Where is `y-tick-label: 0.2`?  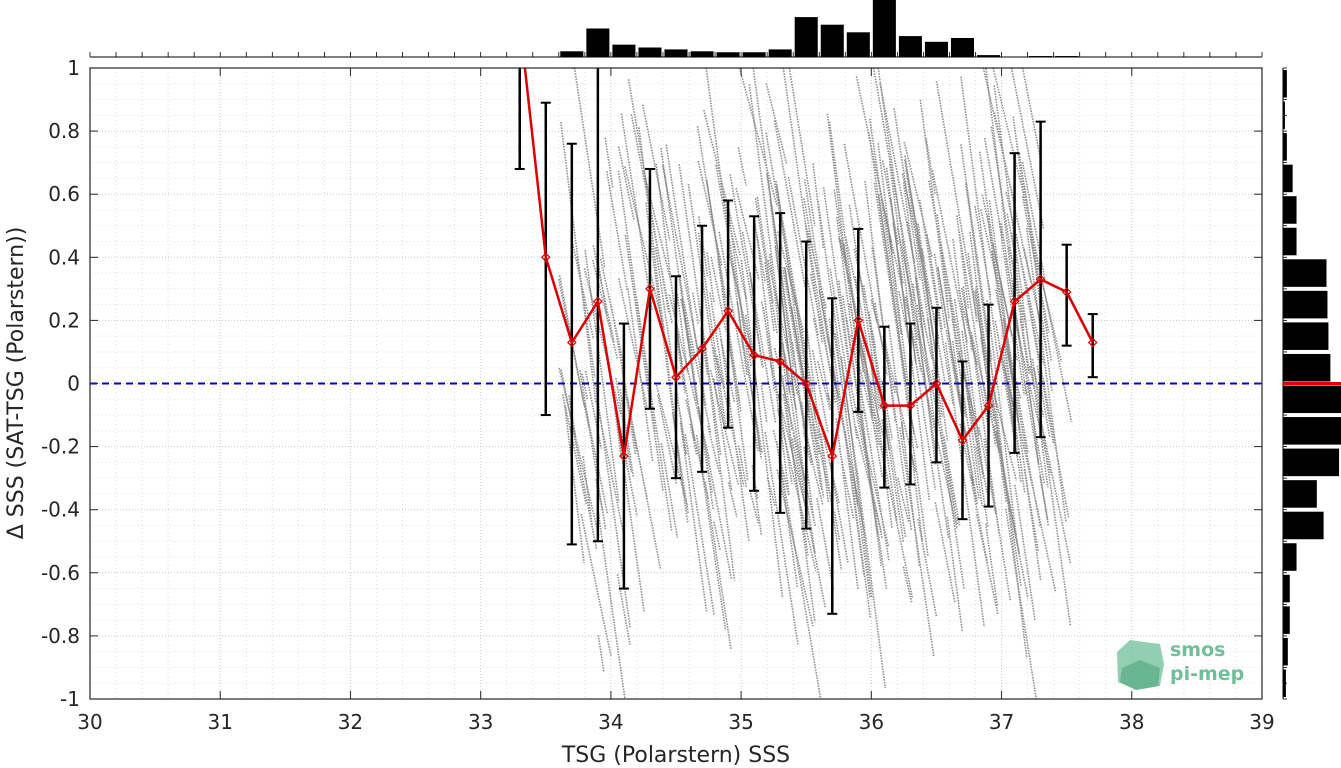 y-tick-label: 0.2 is located at coordinates (64, 320).